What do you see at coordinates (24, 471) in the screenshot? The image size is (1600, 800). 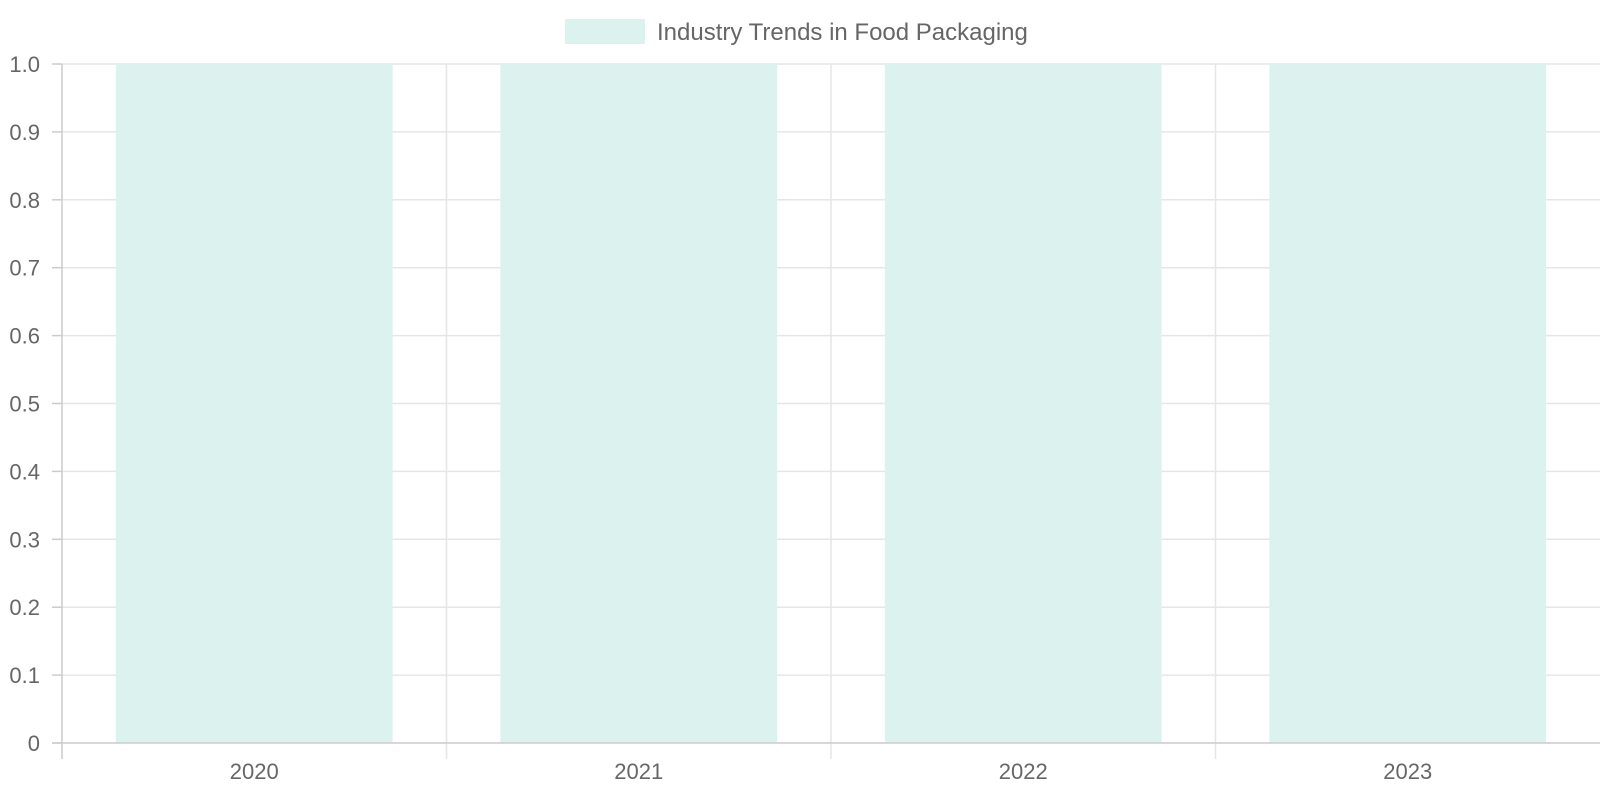 I see `y-tick-label: 0.4` at bounding box center [24, 471].